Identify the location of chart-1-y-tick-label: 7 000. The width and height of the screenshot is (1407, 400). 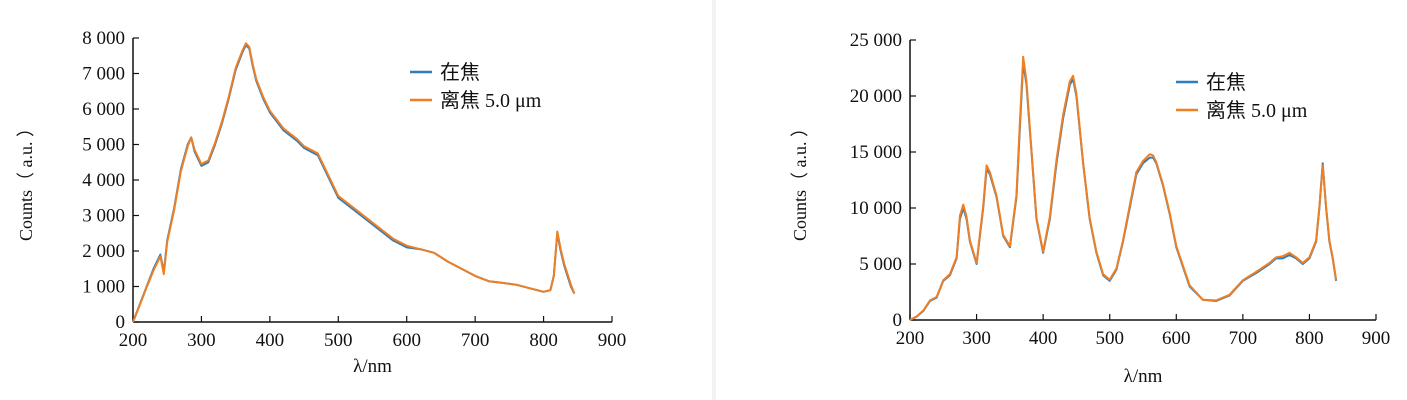
(103, 74).